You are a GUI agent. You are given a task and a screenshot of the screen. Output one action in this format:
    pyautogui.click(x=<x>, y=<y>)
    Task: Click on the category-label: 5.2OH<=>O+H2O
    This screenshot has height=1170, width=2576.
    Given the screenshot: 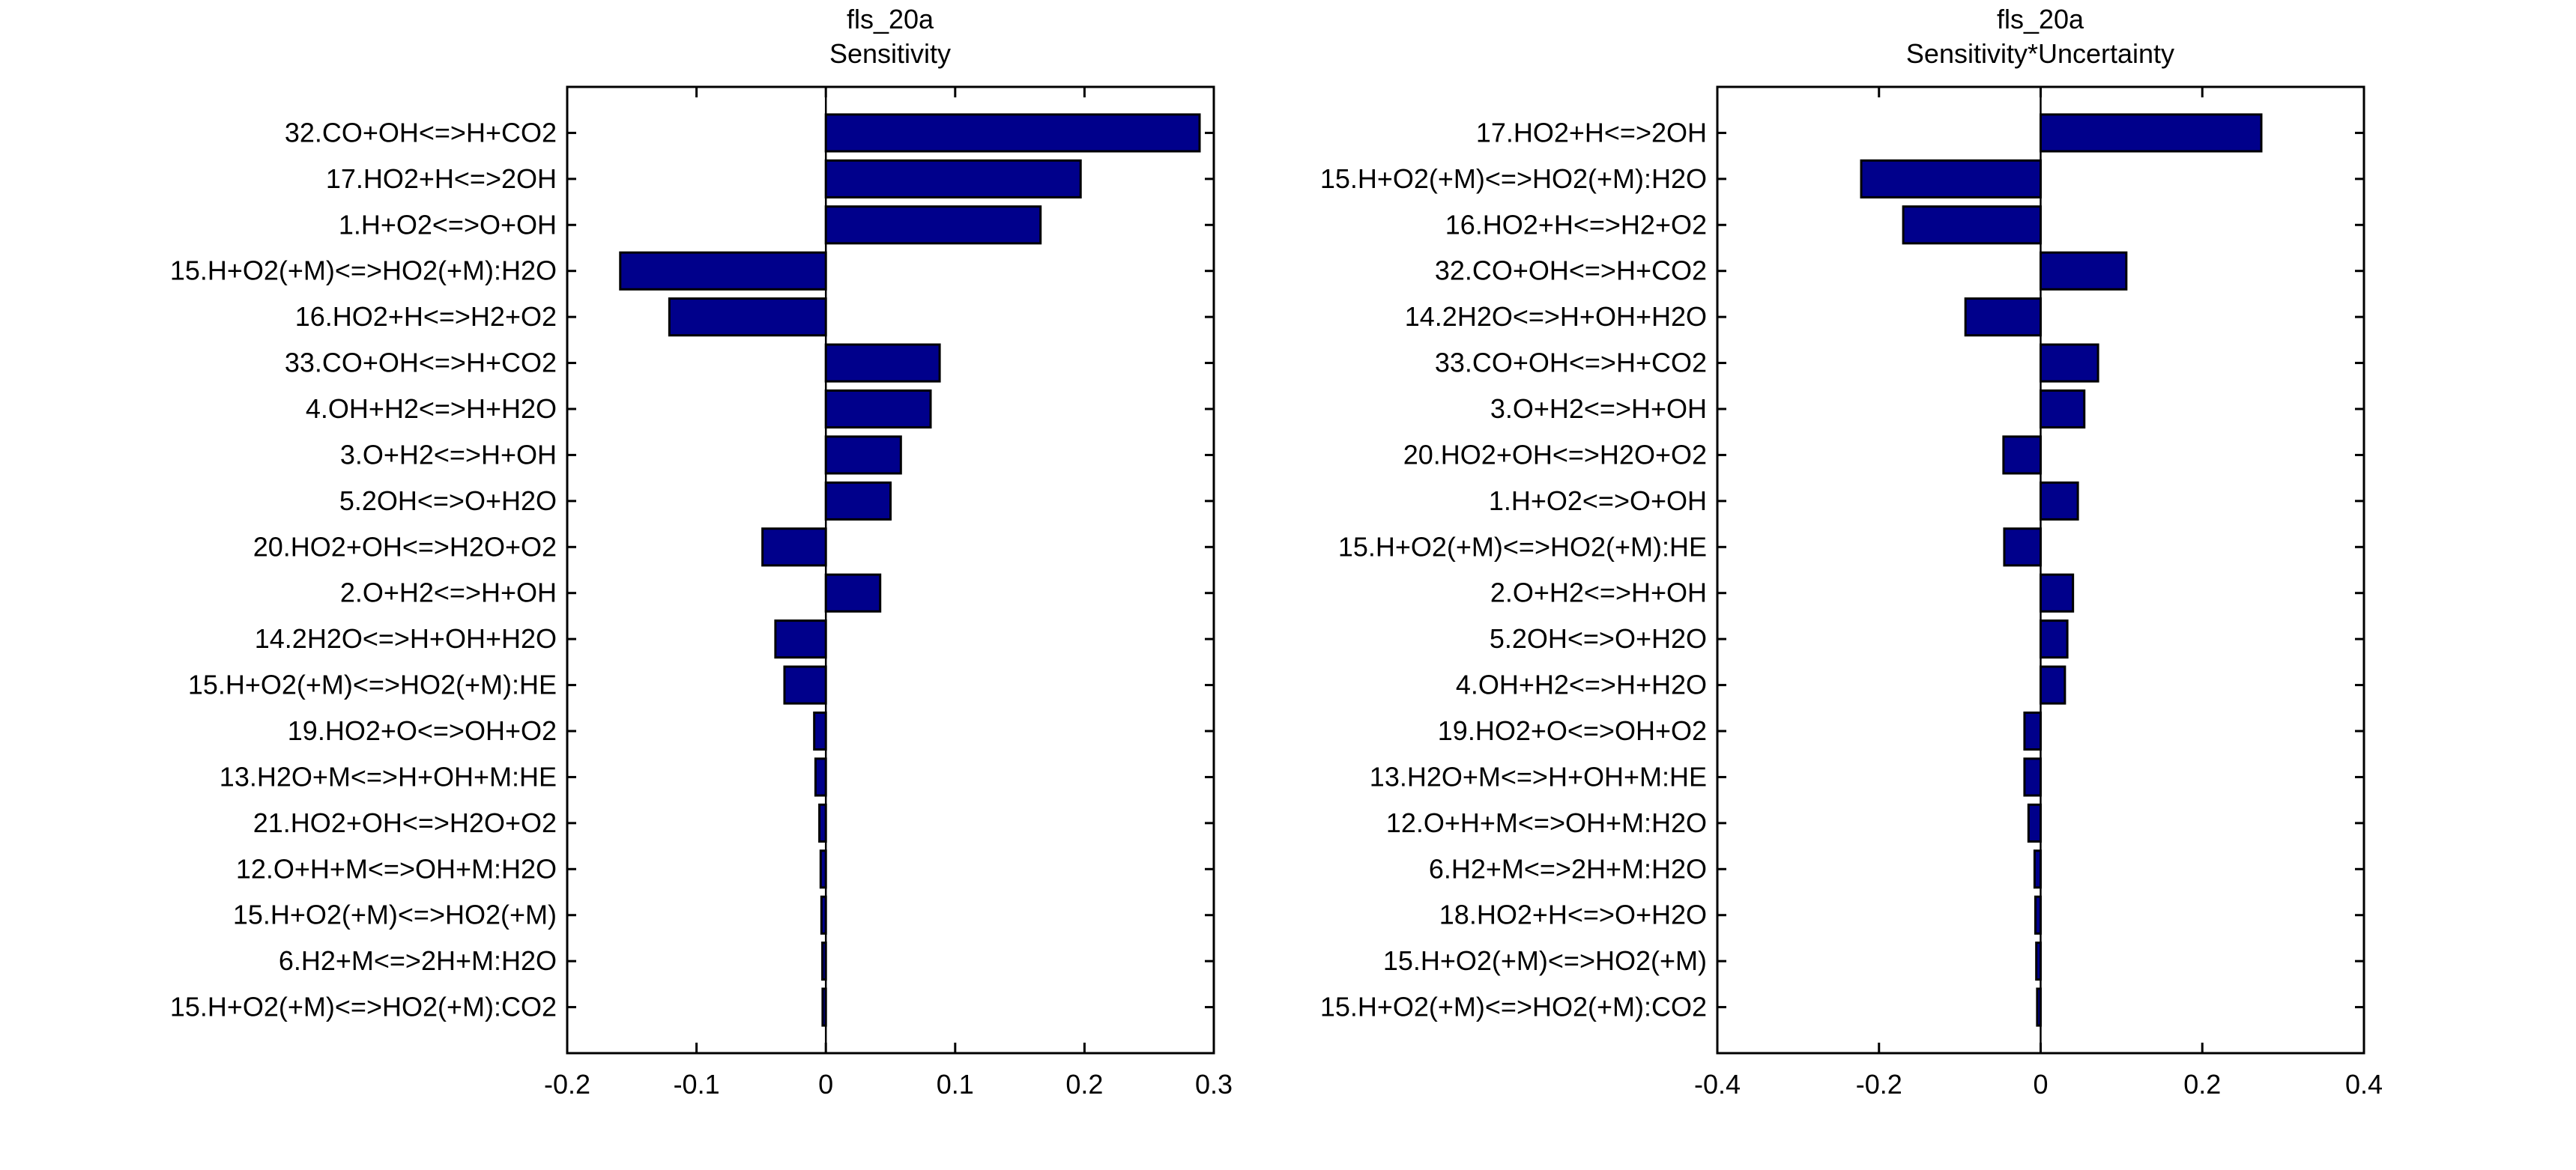 What is the action you would take?
    pyautogui.click(x=448, y=500)
    